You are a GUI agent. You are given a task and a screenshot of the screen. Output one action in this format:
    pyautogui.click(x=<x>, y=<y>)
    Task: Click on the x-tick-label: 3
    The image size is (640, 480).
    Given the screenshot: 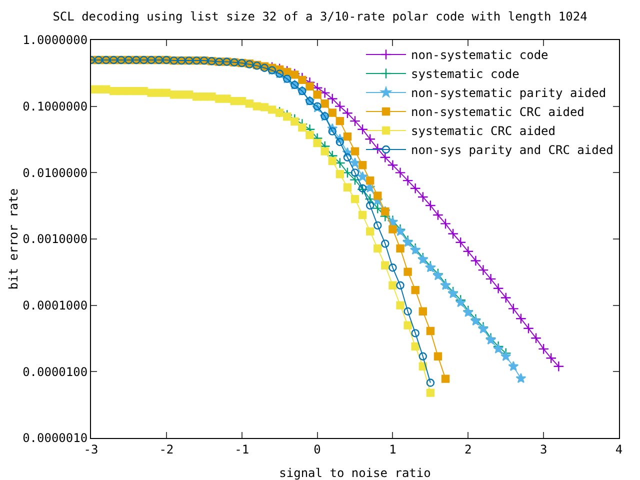 What is the action you would take?
    pyautogui.click(x=544, y=449)
    